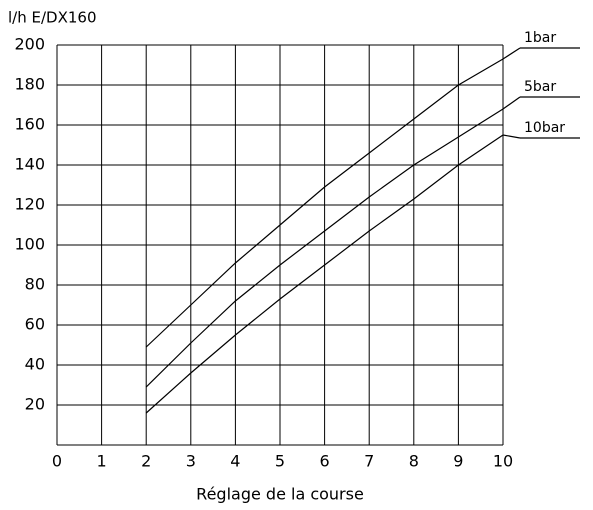 This screenshot has width=593, height=510. I want to click on y-tick-label: 160, so click(29, 124).